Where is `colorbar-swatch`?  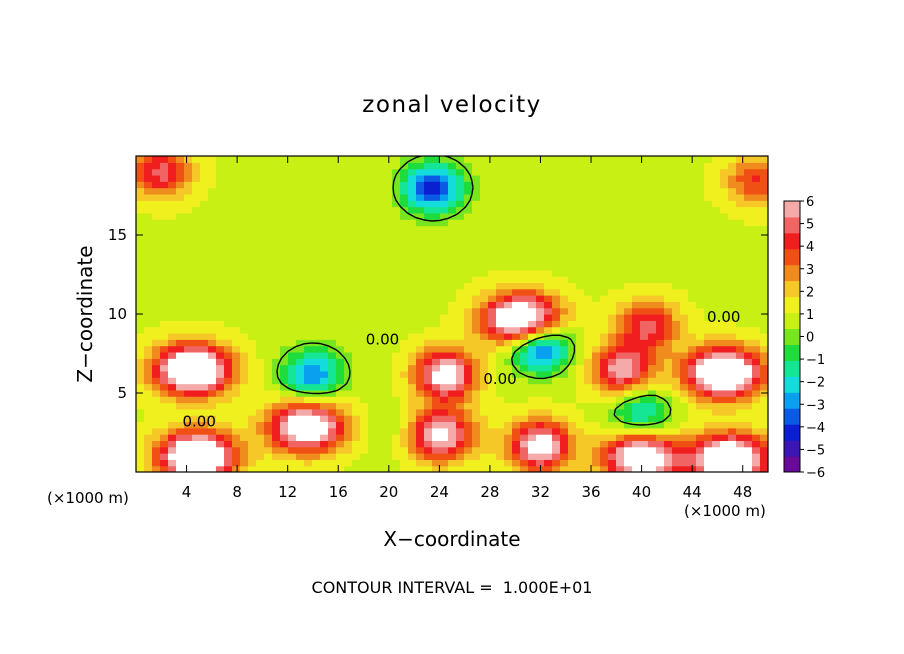 colorbar-swatch is located at coordinates (792, 289).